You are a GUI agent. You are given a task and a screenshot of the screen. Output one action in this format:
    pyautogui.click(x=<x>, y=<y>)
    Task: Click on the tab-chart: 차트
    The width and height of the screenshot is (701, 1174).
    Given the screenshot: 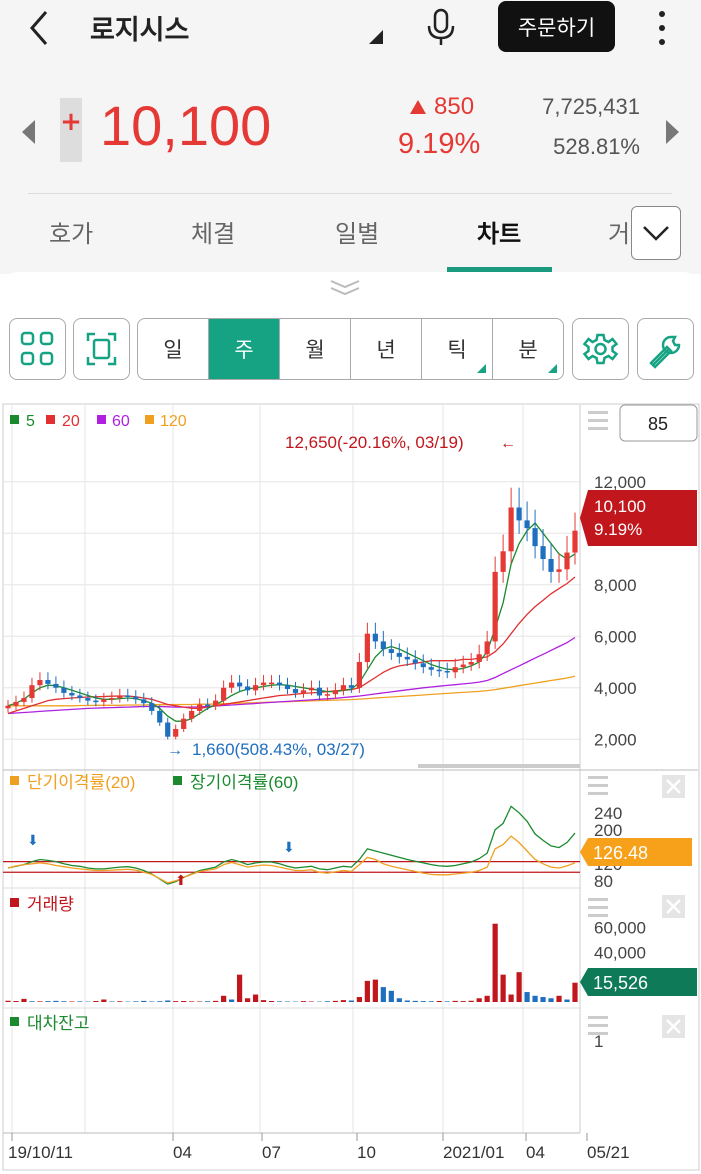 What is the action you would take?
    pyautogui.click(x=499, y=234)
    